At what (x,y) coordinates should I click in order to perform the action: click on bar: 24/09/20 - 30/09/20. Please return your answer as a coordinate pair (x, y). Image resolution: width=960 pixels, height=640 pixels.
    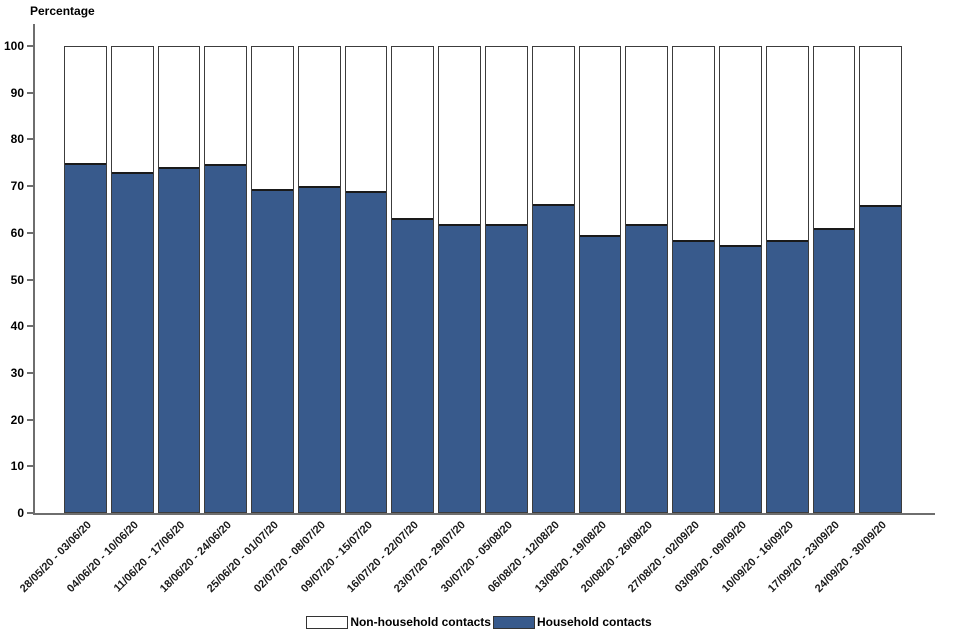
    Looking at the image, I should click on (858, 320).